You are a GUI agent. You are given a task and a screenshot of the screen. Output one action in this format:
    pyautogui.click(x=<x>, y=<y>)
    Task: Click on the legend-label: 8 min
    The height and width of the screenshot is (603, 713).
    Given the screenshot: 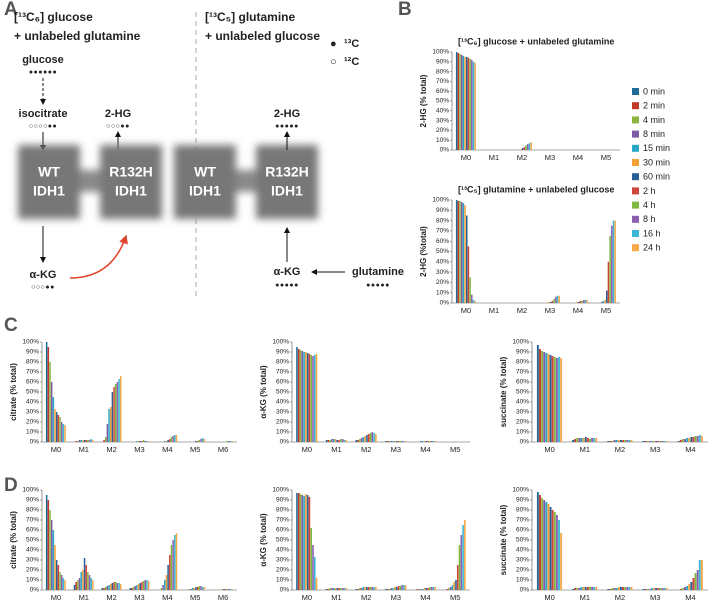 What is the action you would take?
    pyautogui.click(x=654, y=134)
    